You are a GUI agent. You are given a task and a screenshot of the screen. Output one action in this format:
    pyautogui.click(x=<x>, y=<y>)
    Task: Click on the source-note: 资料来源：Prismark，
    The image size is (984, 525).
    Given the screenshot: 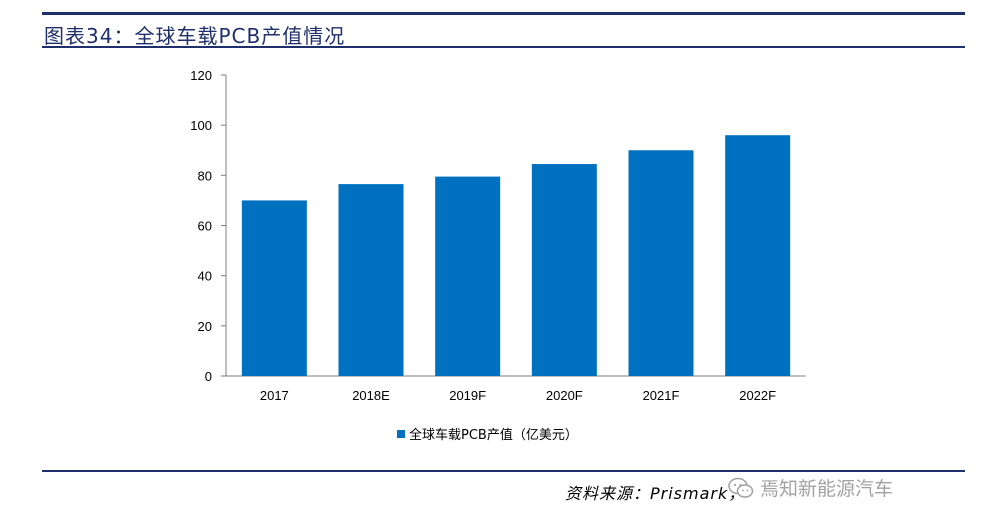 What is the action you would take?
    pyautogui.click(x=655, y=493)
    